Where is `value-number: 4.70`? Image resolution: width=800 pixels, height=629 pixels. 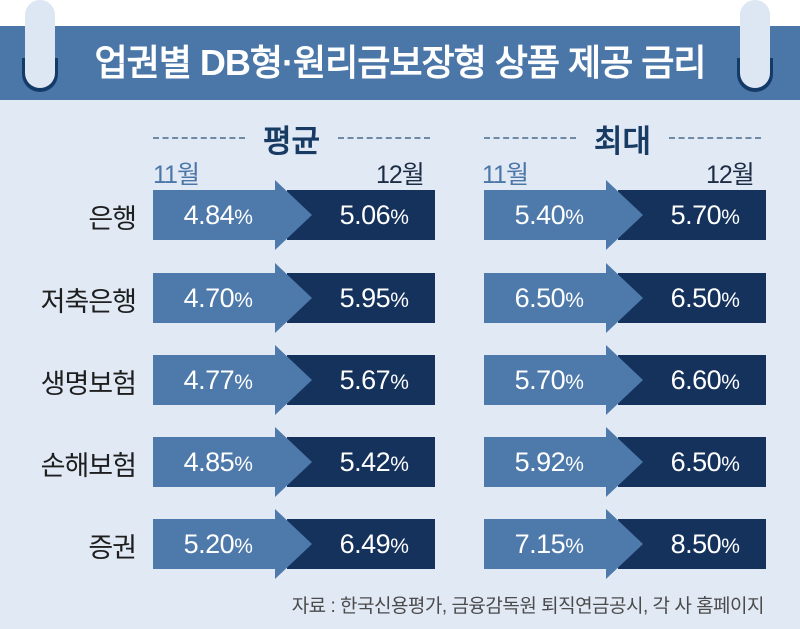 value-number: 4.70 is located at coordinates (209, 298).